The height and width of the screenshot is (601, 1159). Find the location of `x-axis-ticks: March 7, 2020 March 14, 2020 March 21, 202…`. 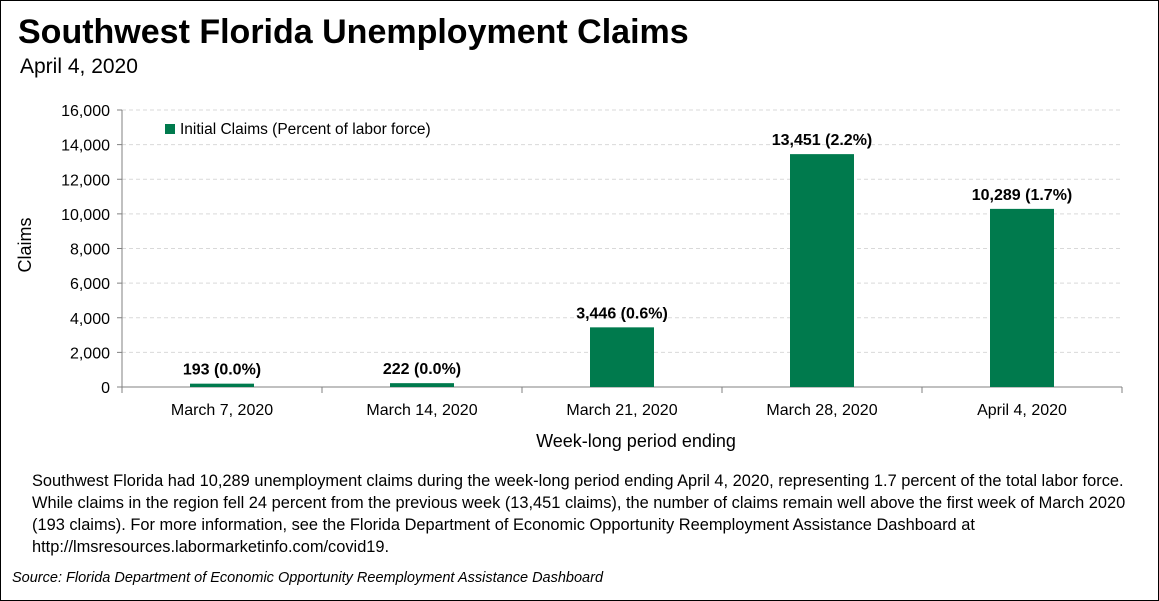

x-axis-ticks: March 7, 2020 March 14, 2020 March 21, 202… is located at coordinates (622, 403).